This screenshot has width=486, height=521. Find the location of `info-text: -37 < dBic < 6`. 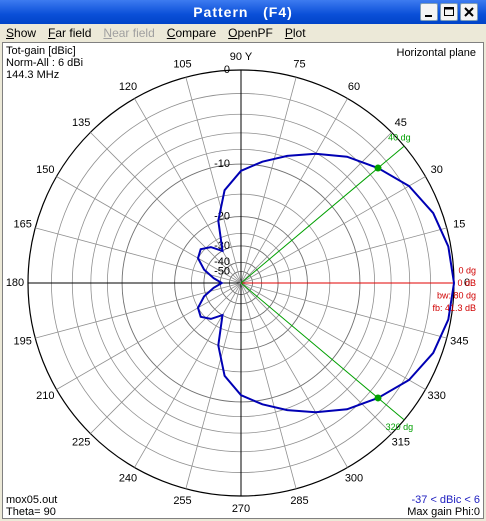

info-text: -37 < dBic < 6 is located at coordinates (446, 500).